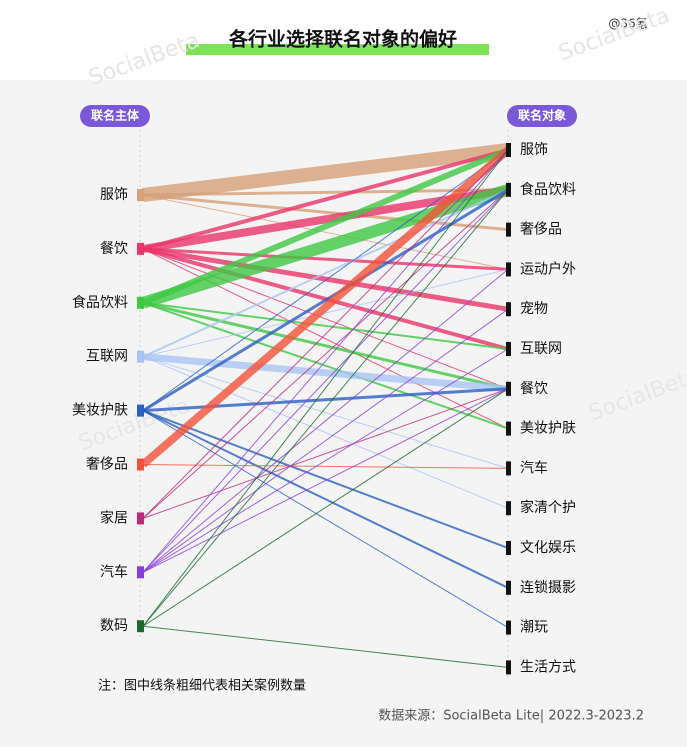 This screenshot has width=687, height=751. I want to click on source-label: 汽车, so click(114, 571).